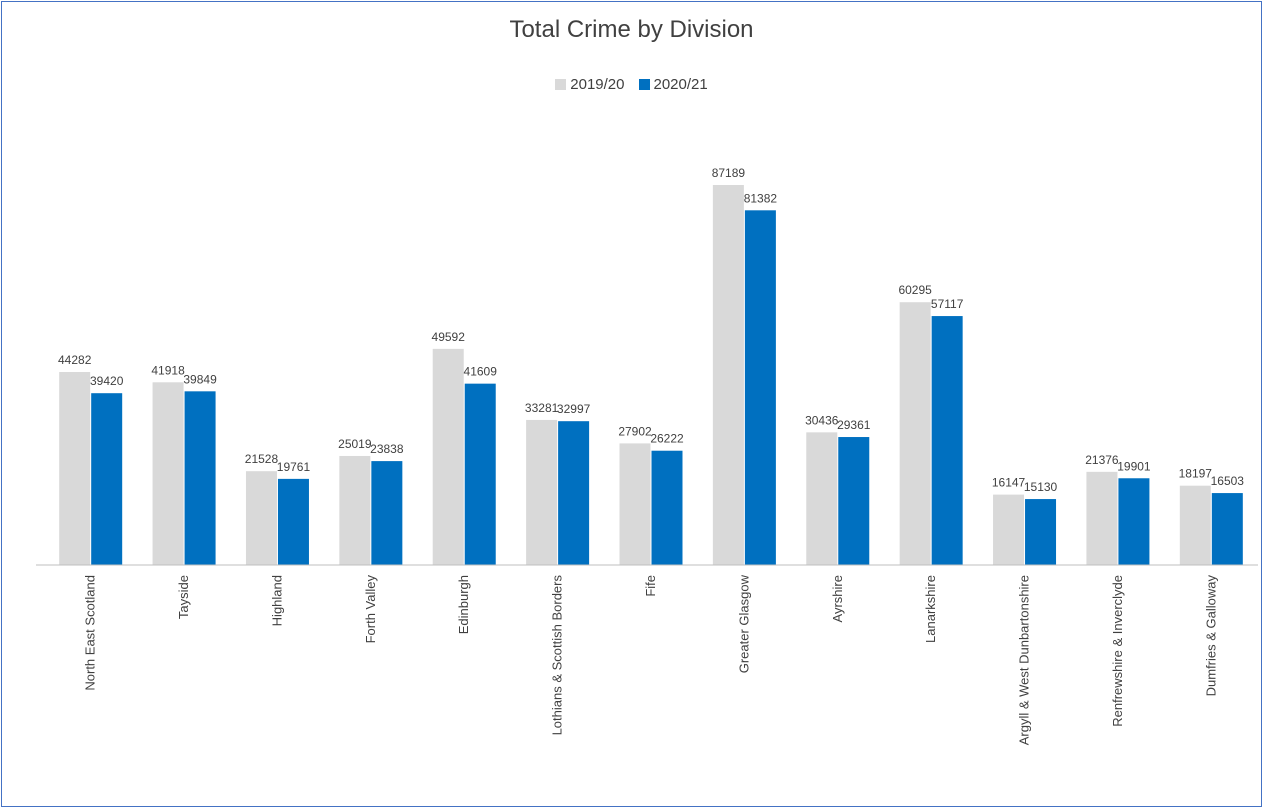 The image size is (1265, 810). I want to click on data-label-2-12: 19901, so click(1134, 466).